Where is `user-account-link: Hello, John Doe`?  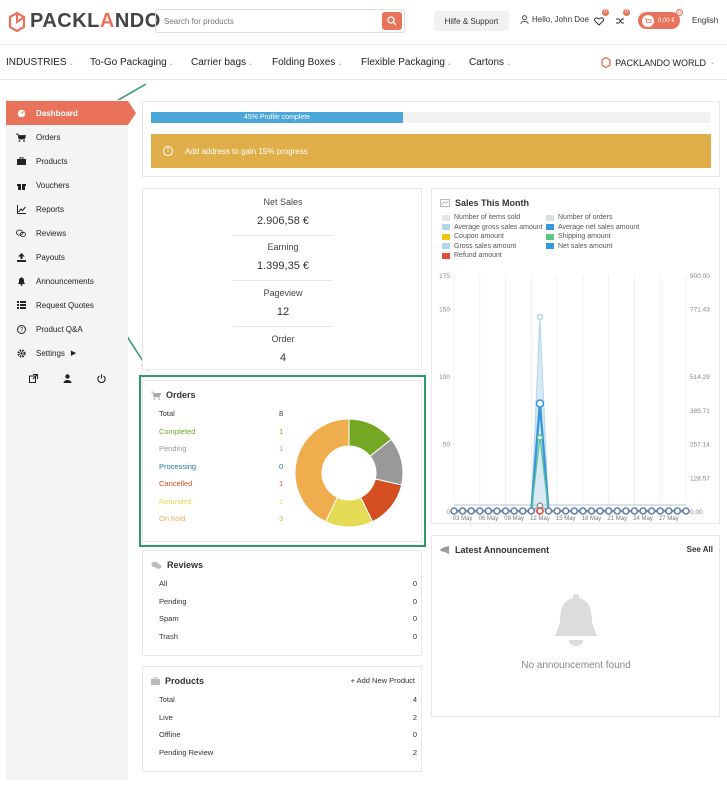 user-account-link: Hello, John Doe is located at coordinates (554, 19).